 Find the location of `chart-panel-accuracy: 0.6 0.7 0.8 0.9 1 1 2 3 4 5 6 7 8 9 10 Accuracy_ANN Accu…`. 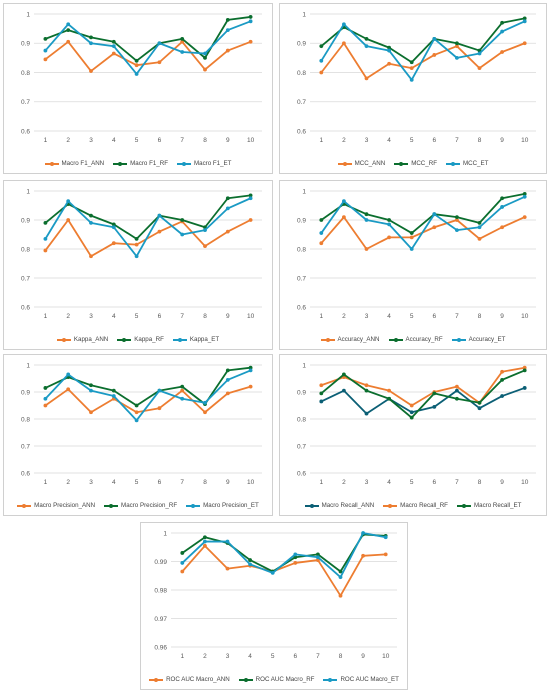

chart-panel-accuracy: 0.6 0.7 0.8 0.9 1 1 2 3 4 5 6 7 8 9 10 Accuracy_ANN Accu… is located at coordinates (413, 265).